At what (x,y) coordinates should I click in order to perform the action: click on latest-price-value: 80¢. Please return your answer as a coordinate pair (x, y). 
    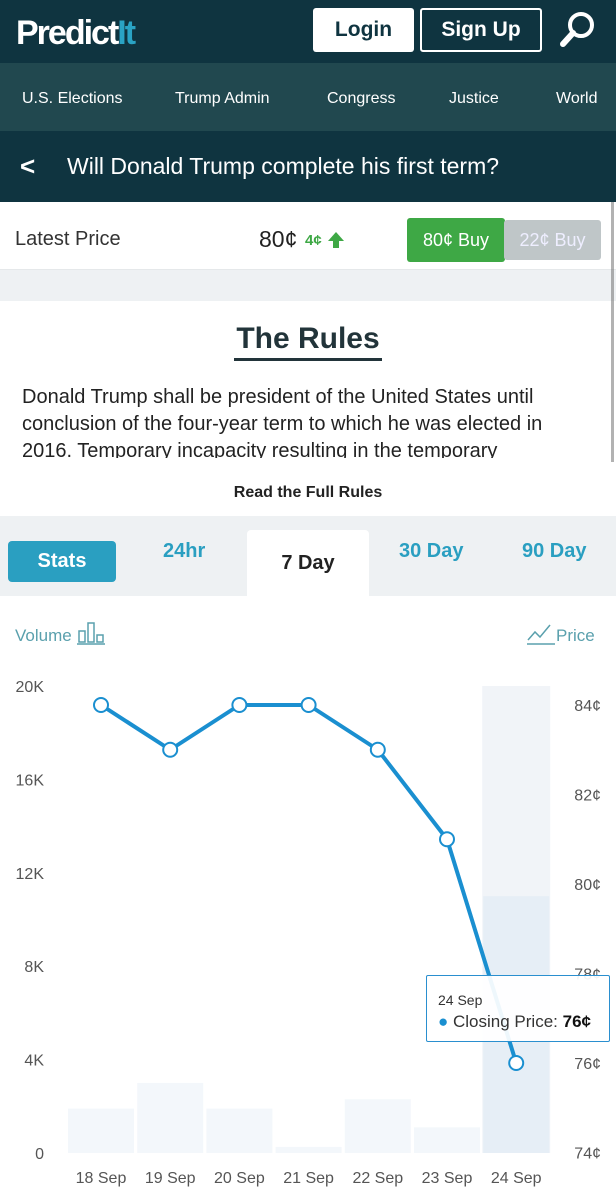
    Looking at the image, I should click on (278, 239).